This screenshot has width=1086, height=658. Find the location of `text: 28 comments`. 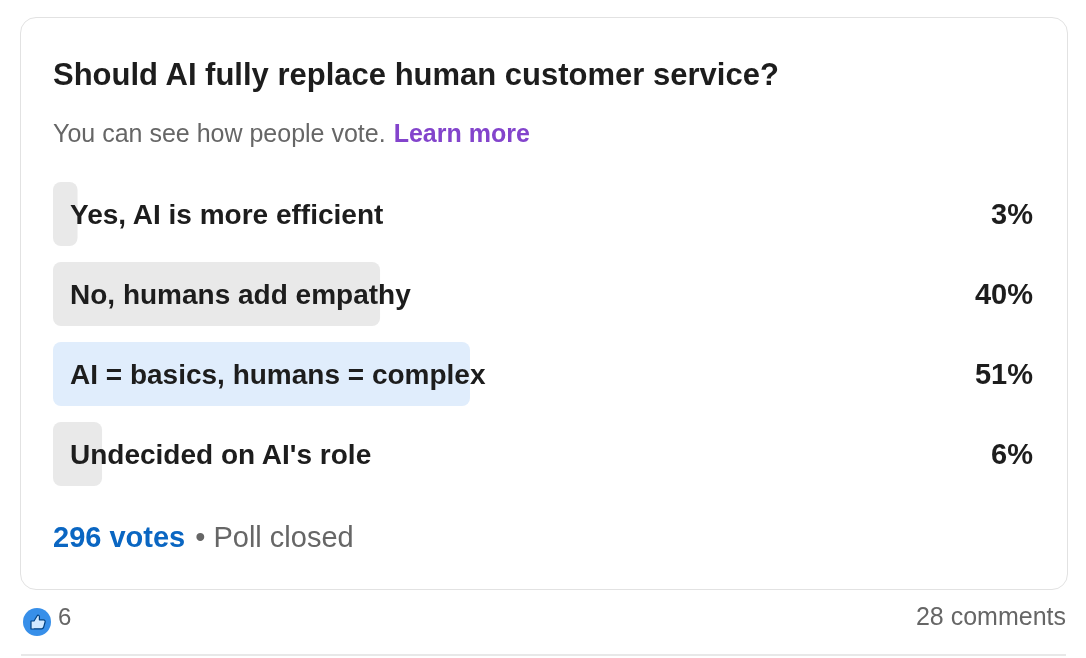

text: 28 comments is located at coordinates (990, 616).